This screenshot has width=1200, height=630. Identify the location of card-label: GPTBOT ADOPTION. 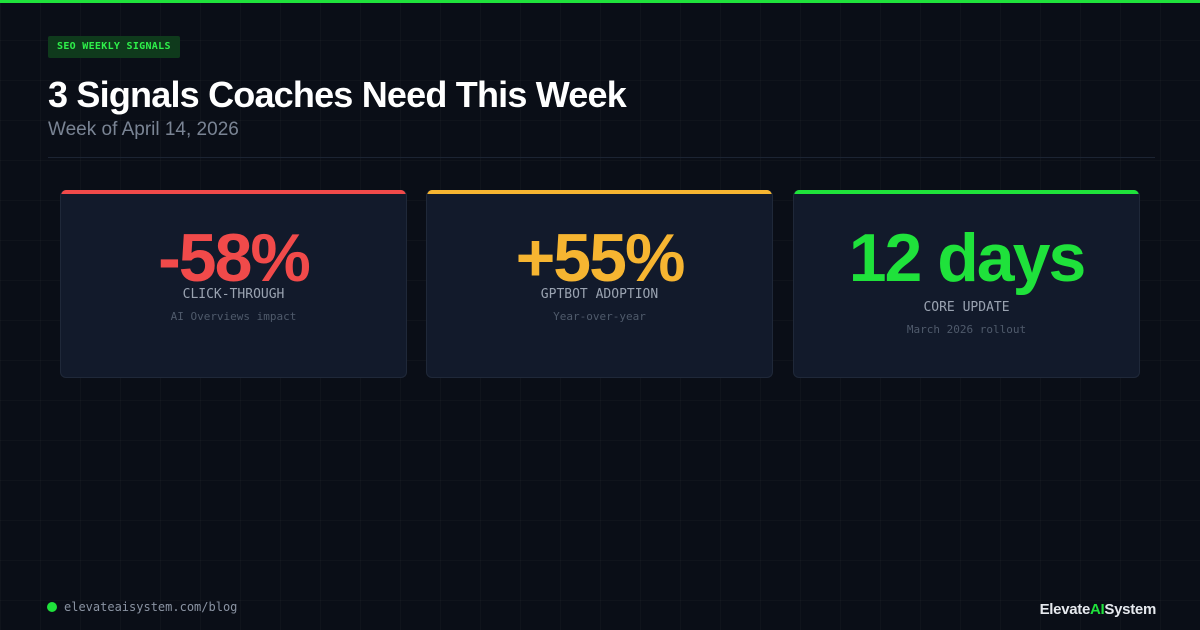
(599, 294).